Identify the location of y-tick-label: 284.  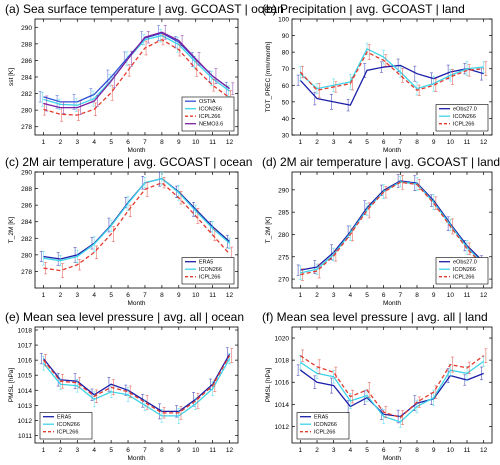
(26, 78).